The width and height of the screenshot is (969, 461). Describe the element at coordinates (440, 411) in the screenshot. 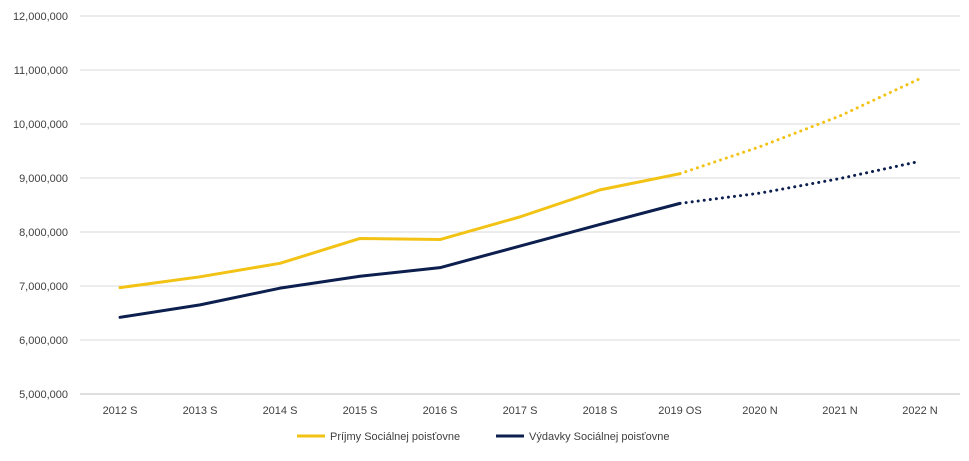

I see `x-tick-label: 2016 S` at that location.